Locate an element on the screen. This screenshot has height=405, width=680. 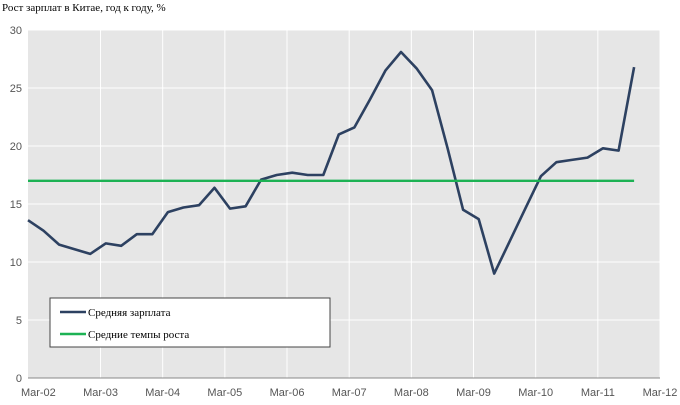
y-axis-ticks: 0 5 10 15 20 25 30 is located at coordinates (16, 205).